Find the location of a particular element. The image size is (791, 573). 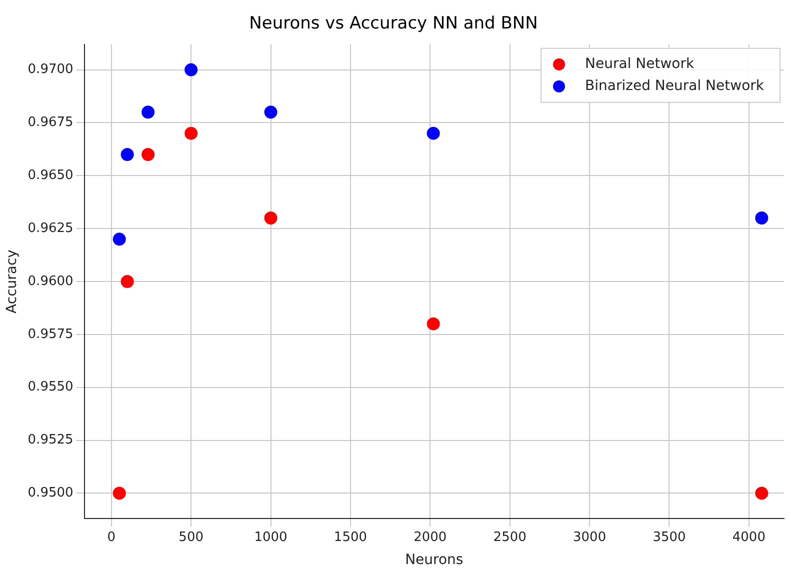

y-tick-label: 0.9500 is located at coordinates (51, 493).